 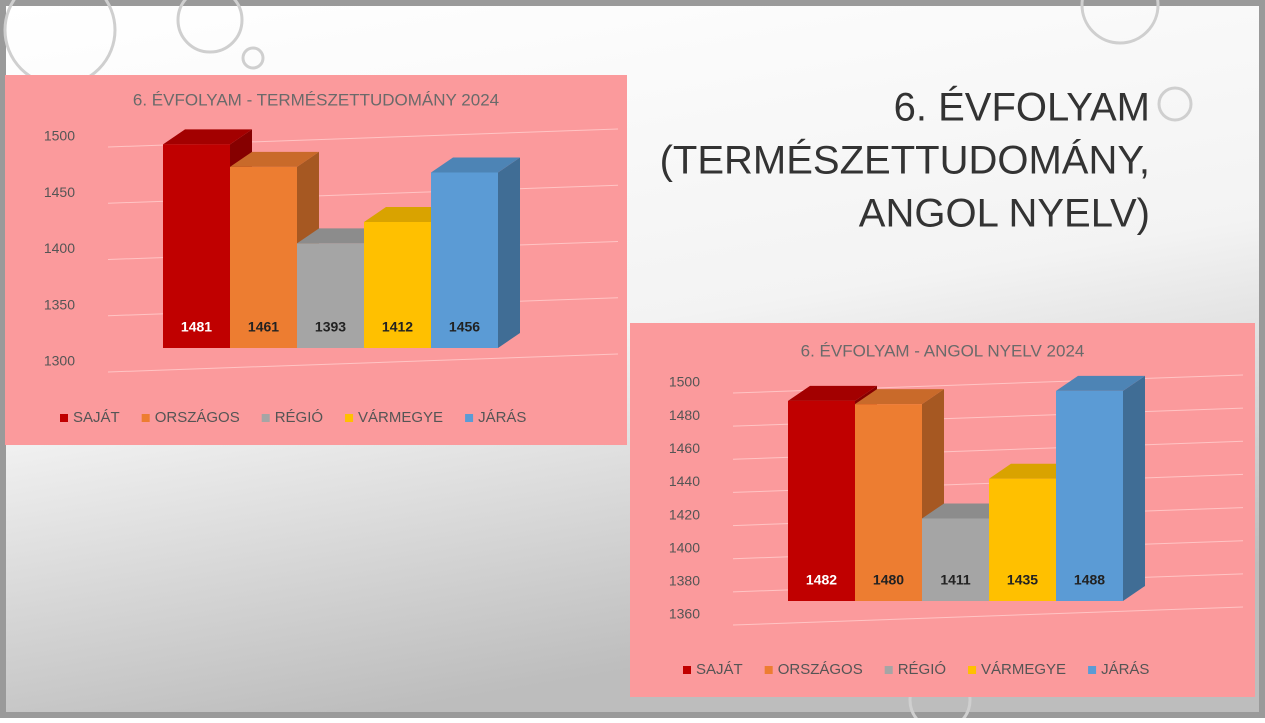 What do you see at coordinates (888, 580) in the screenshot?
I see `data-label: 1480` at bounding box center [888, 580].